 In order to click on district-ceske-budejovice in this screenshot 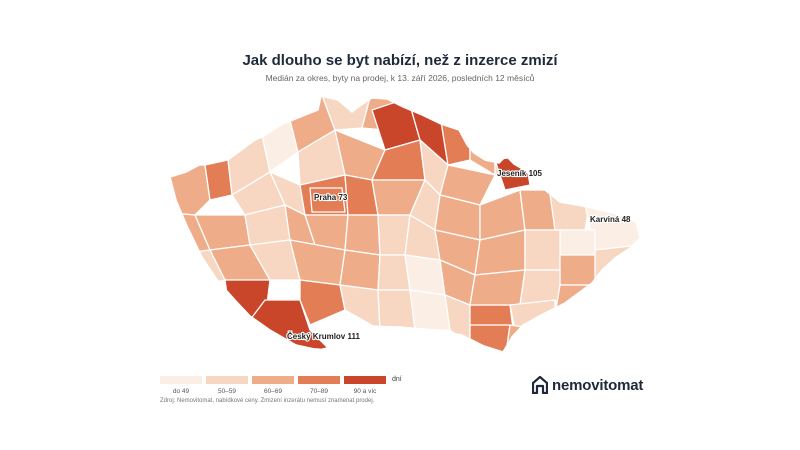, I will do `click(322, 302)`.